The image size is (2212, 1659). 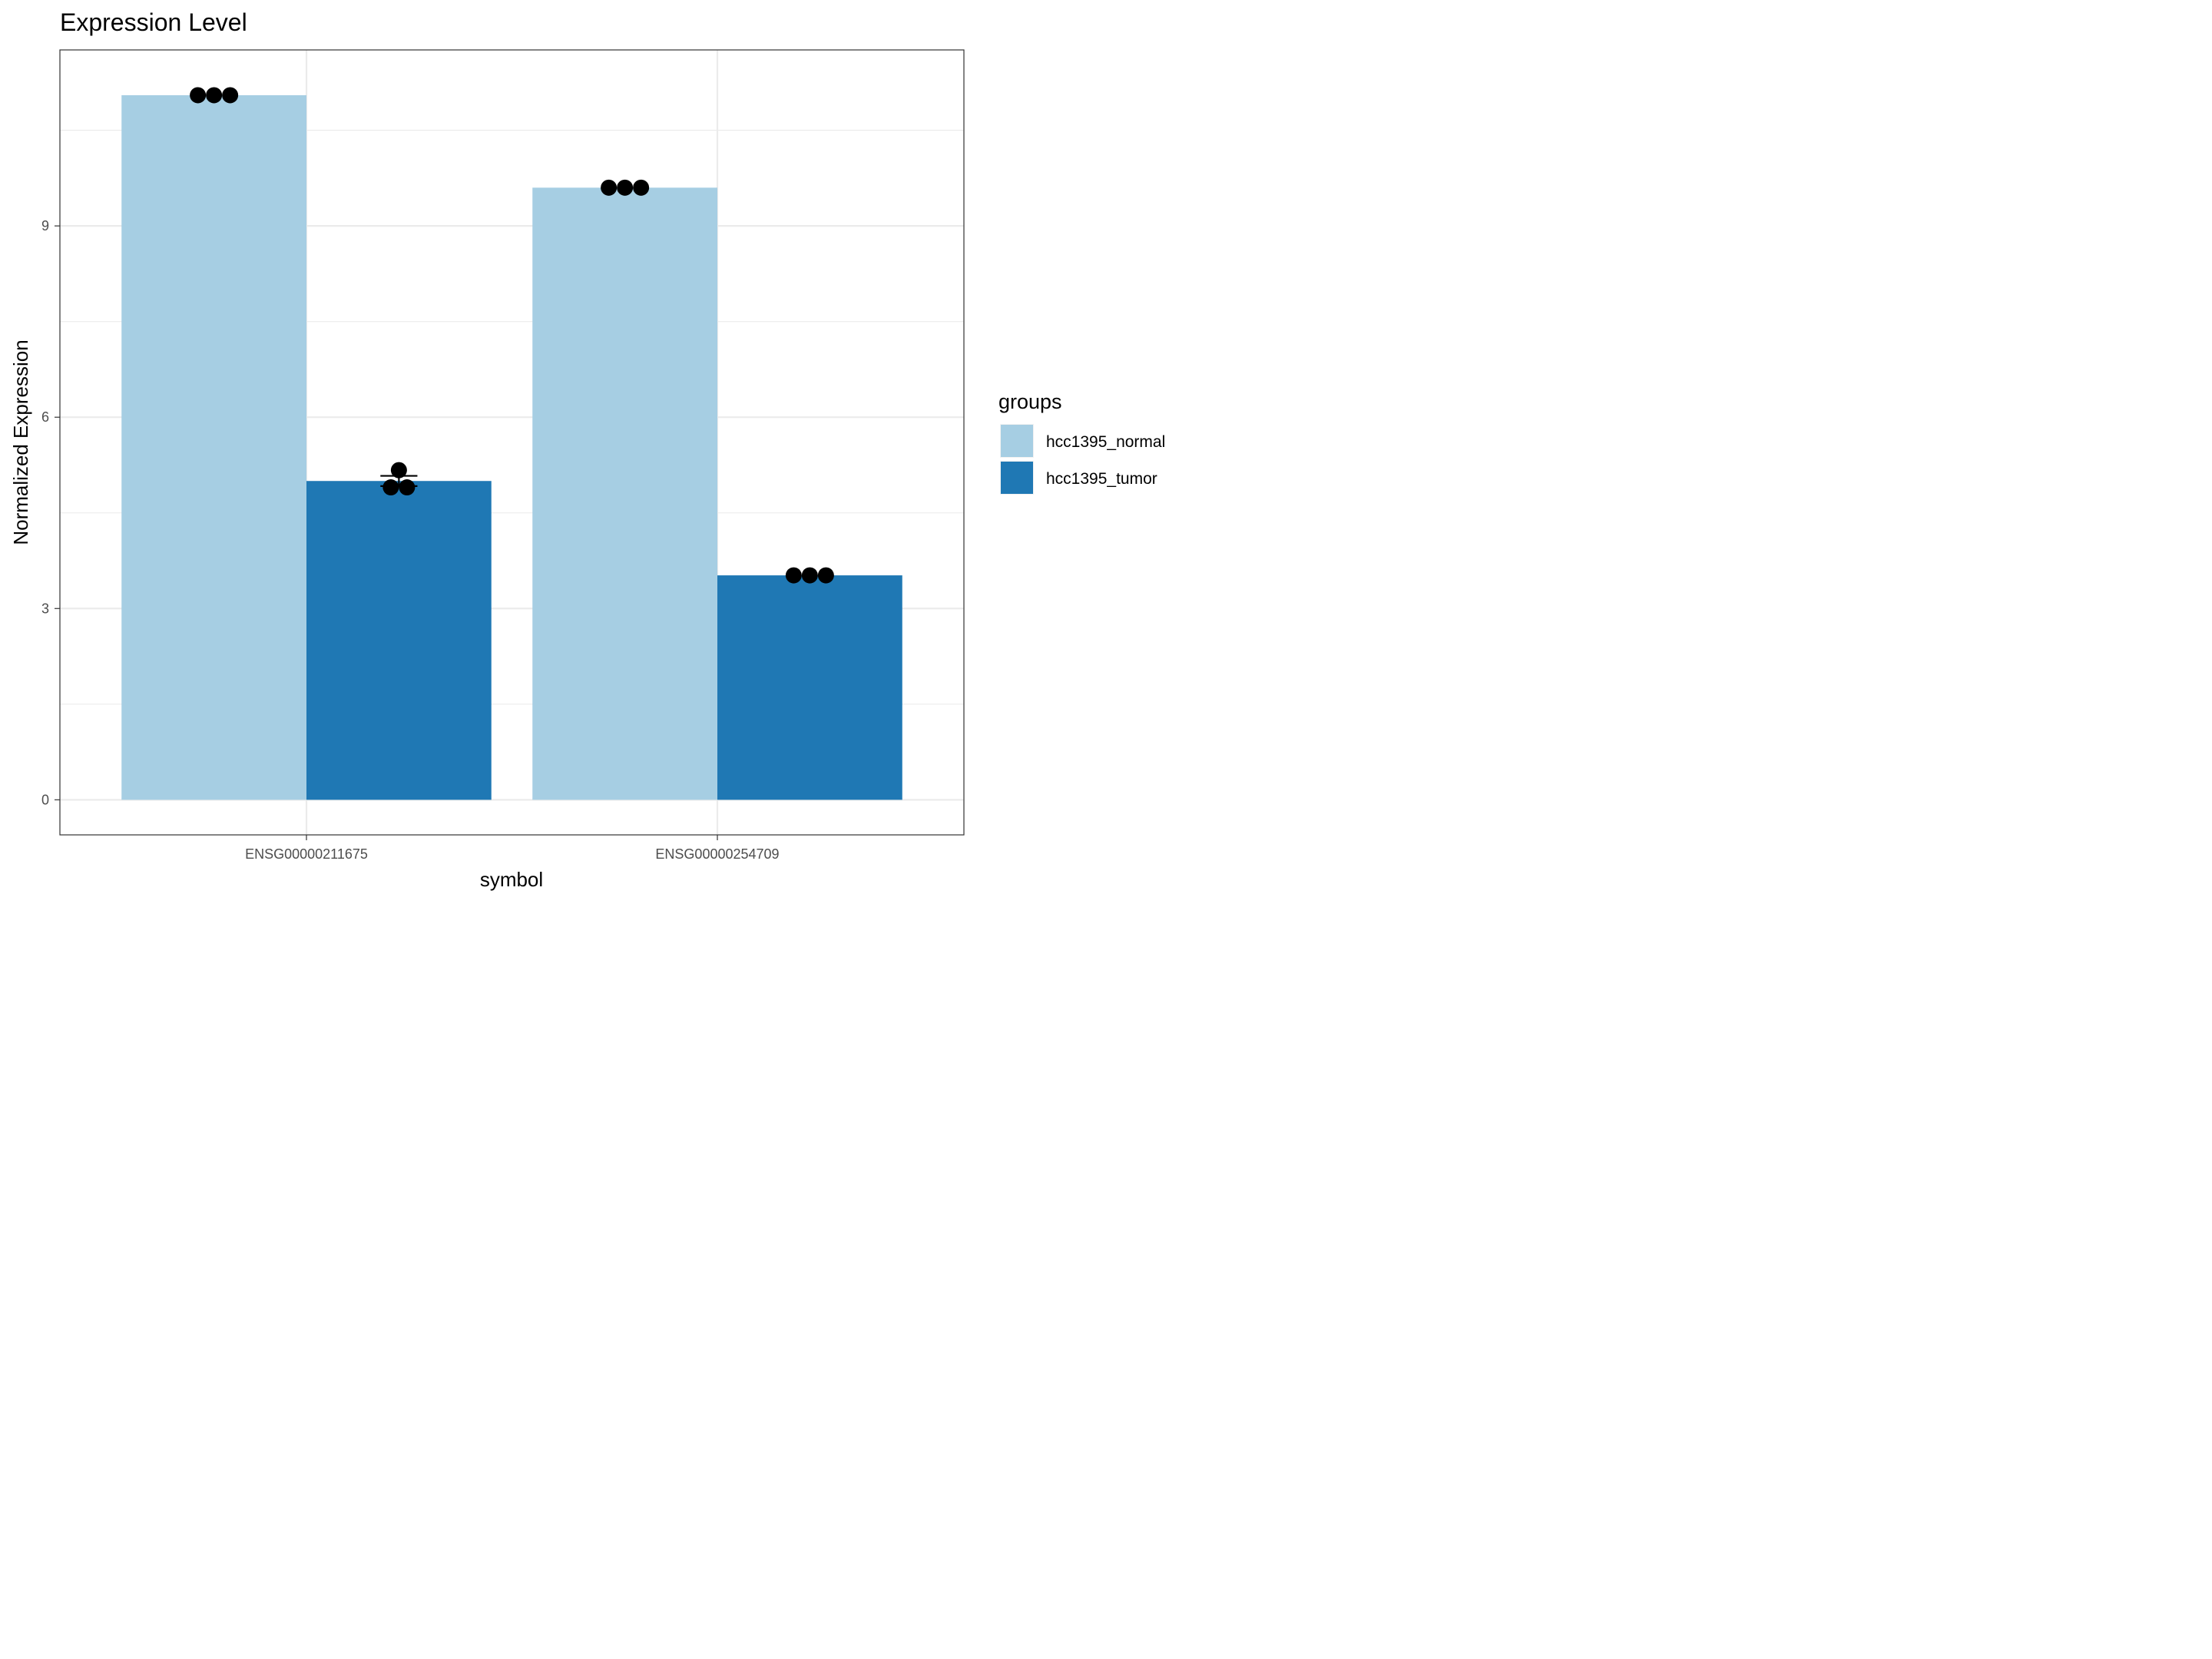 What do you see at coordinates (45, 608) in the screenshot?
I see `y-tick-label: 3` at bounding box center [45, 608].